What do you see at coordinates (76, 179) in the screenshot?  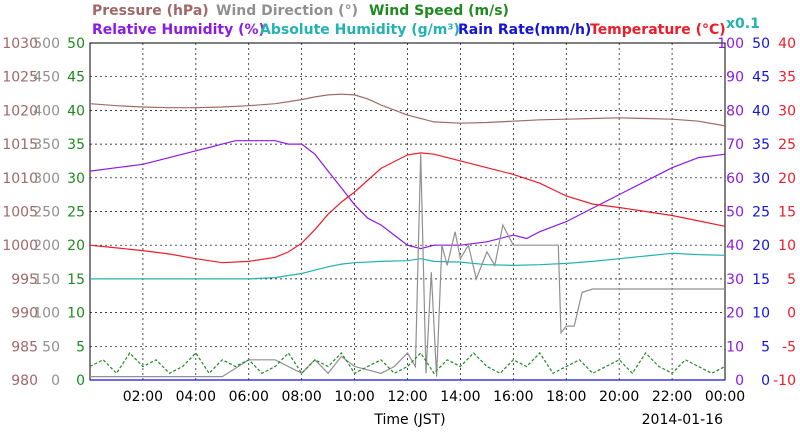 I see `y-tick-wind-speed: 30` at bounding box center [76, 179].